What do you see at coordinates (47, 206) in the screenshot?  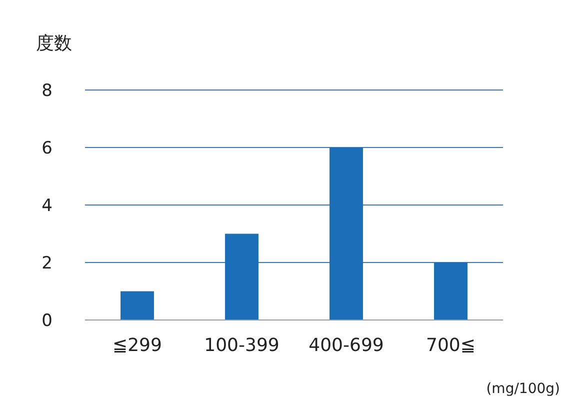 I see `y-tick-label: 4` at bounding box center [47, 206].